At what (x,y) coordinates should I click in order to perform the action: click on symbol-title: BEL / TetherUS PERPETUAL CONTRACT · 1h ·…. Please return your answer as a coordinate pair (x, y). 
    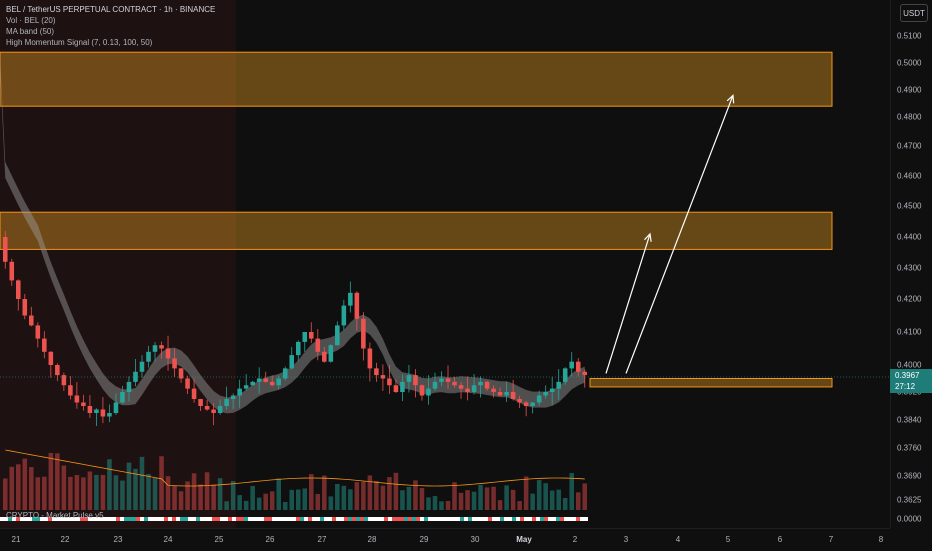
    Looking at the image, I should click on (111, 9).